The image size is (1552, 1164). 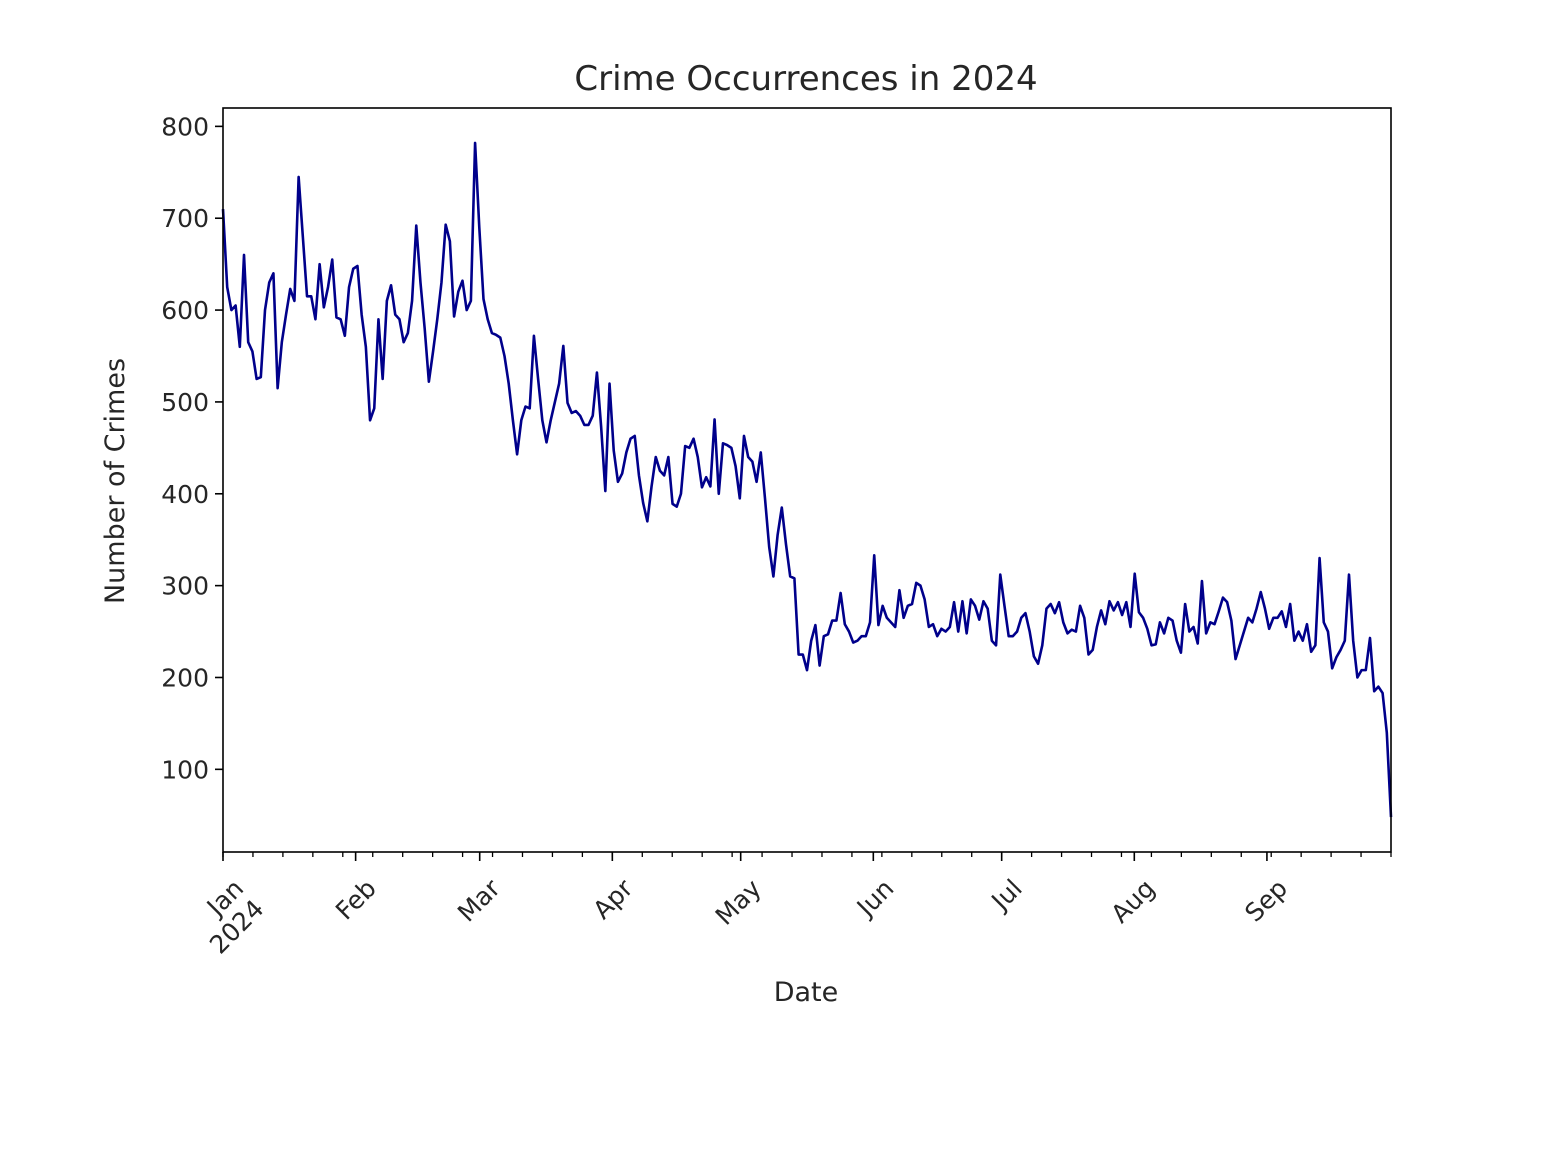 I want to click on x-tick-label: Sep, so click(x=1266, y=901).